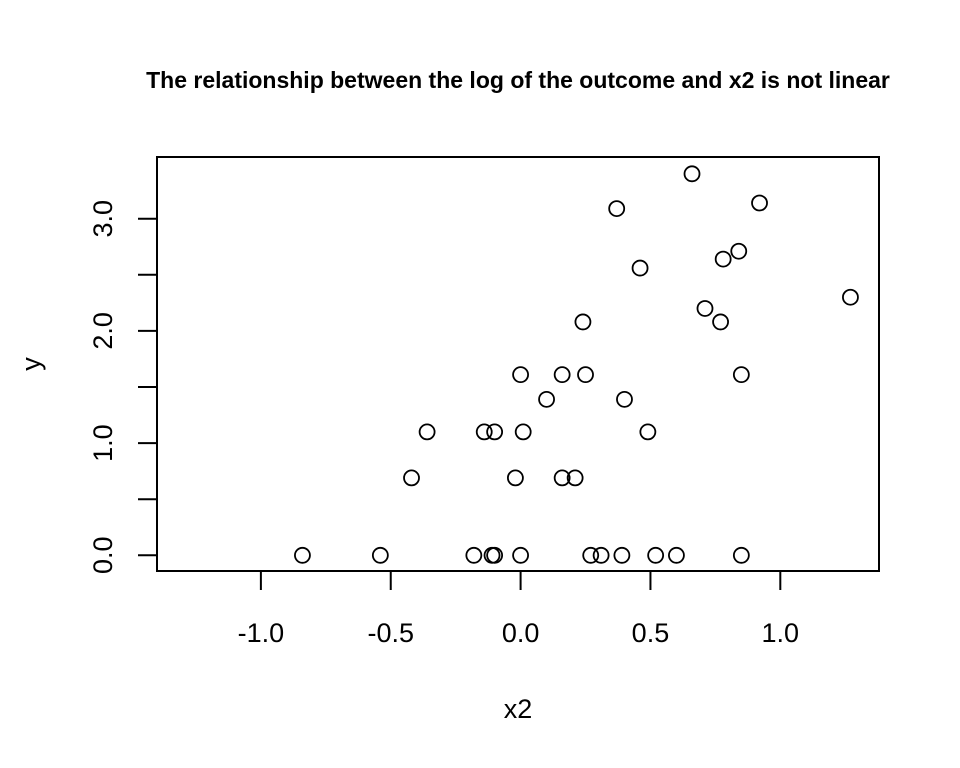 This screenshot has width=960, height=768. What do you see at coordinates (781, 633) in the screenshot?
I see `x-tick-label: 1.0` at bounding box center [781, 633].